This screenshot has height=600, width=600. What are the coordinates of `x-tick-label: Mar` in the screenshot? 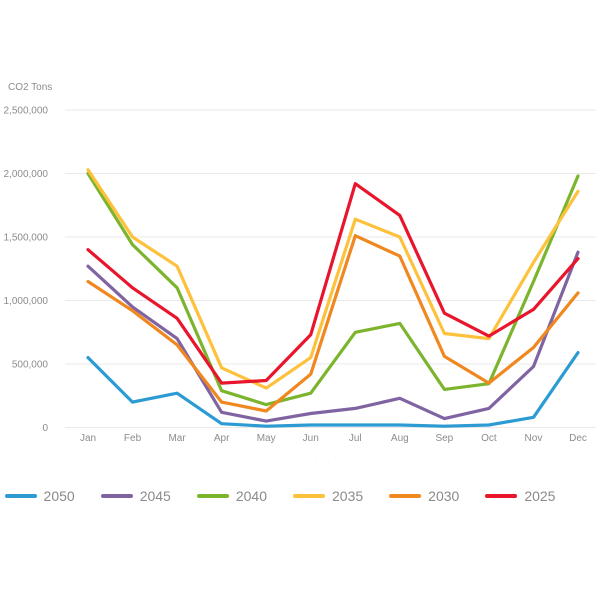 It's located at (177, 438).